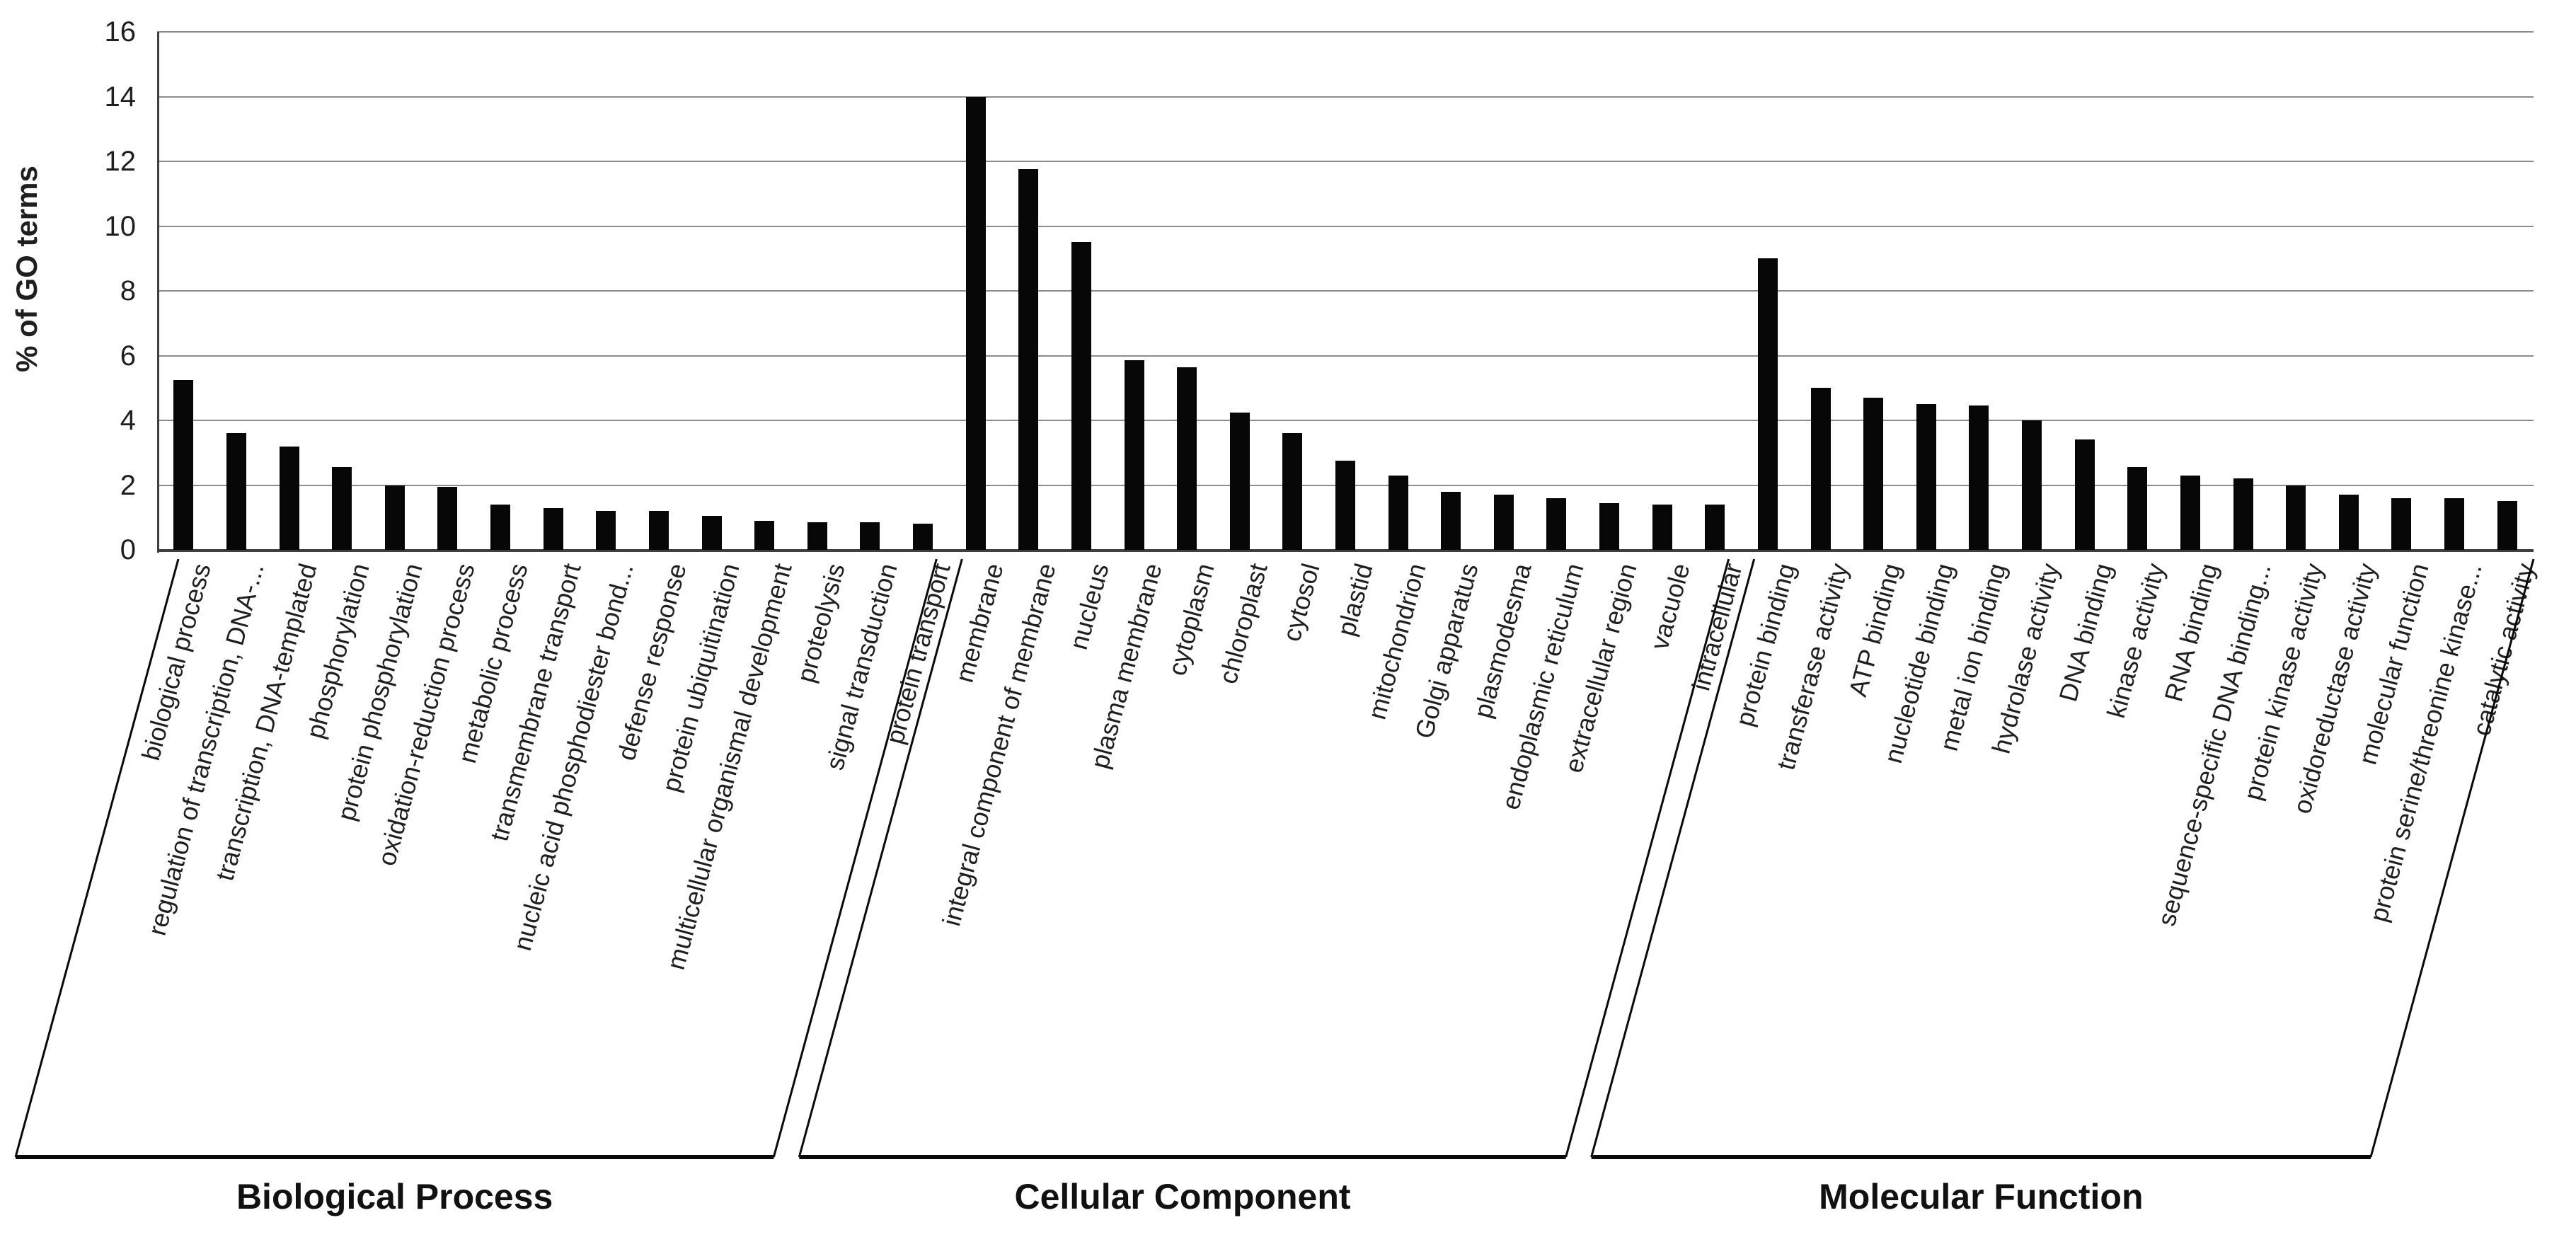 The image size is (2576, 1237). What do you see at coordinates (1182, 1196) in the screenshot?
I see `group-label: Cellular Component` at bounding box center [1182, 1196].